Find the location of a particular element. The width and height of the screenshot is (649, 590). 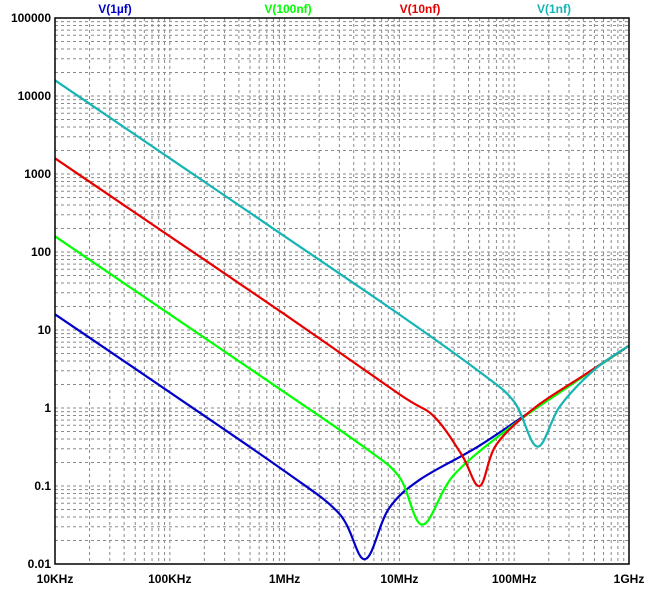

y-tick-label: 100 is located at coordinates (41, 252).